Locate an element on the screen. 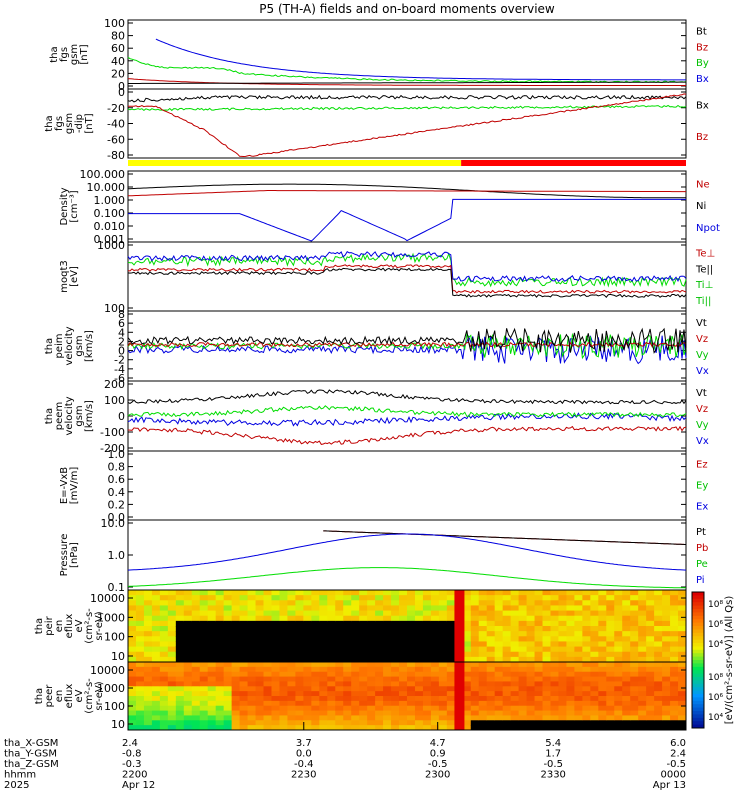 The width and height of the screenshot is (750, 800). x-axis-row-label: tha_Z-GSM is located at coordinates (31, 764).